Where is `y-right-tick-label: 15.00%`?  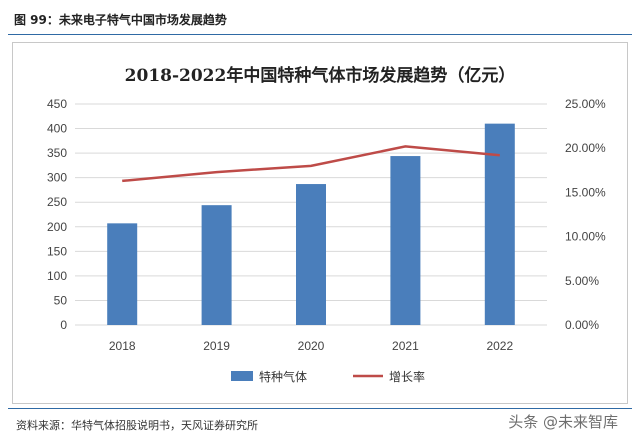
y-right-tick-label: 15.00% is located at coordinates (585, 192).